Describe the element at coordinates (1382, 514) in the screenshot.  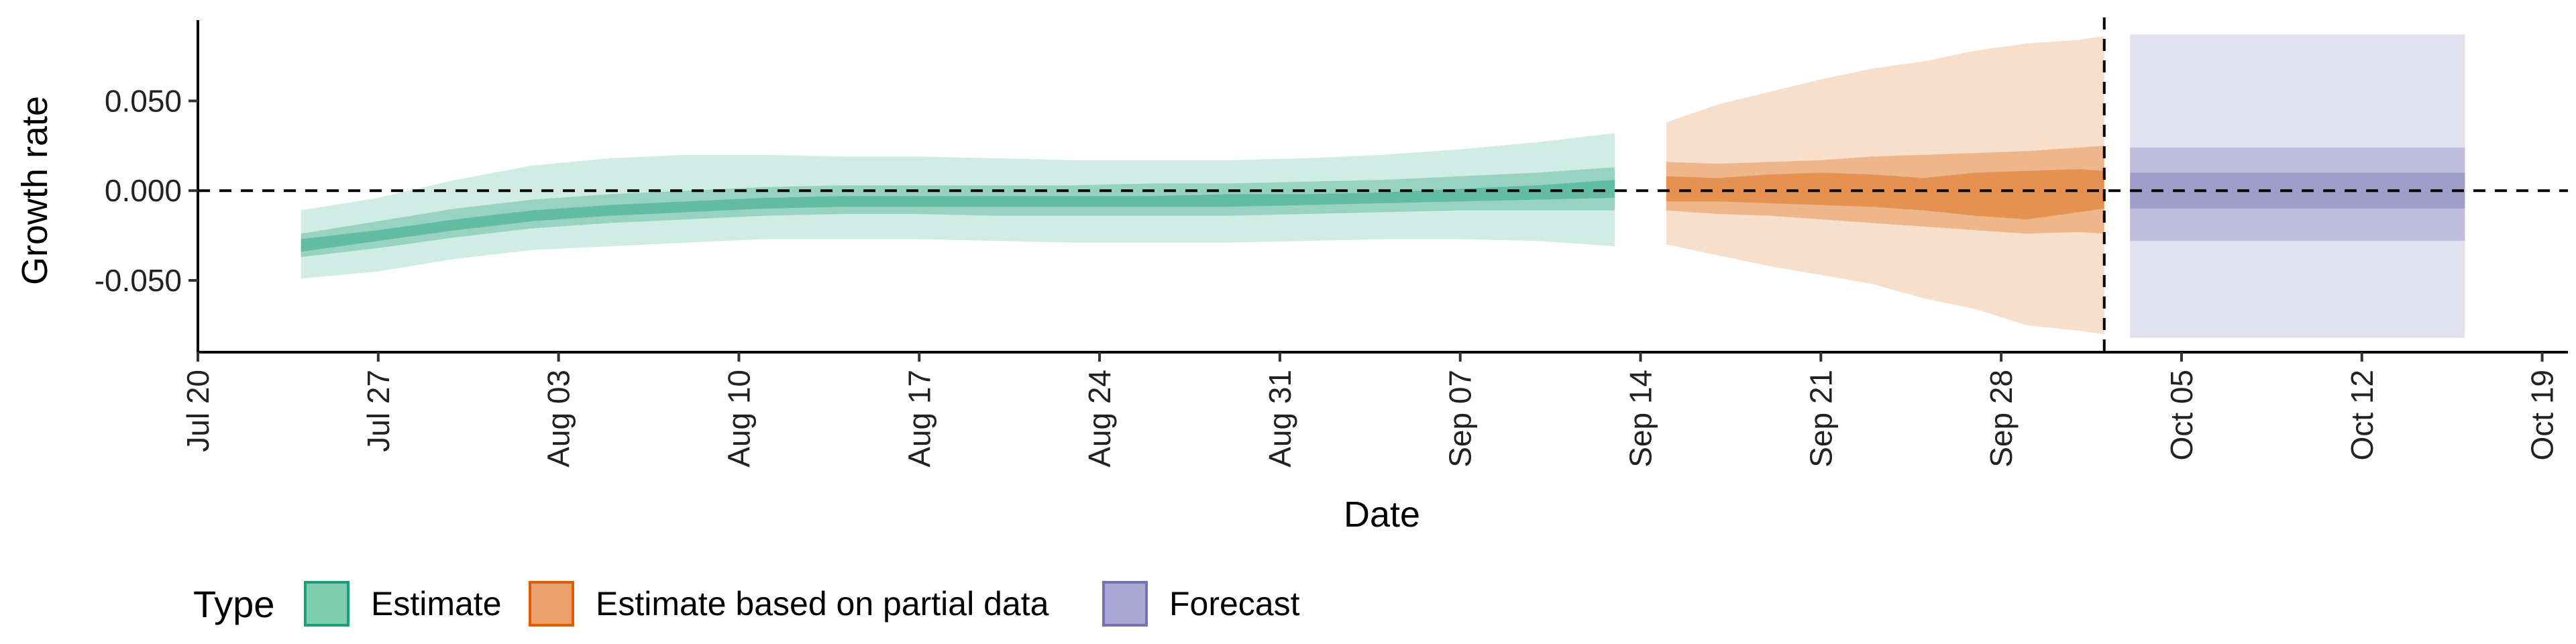
I see `x-axis-title: Date` at that location.